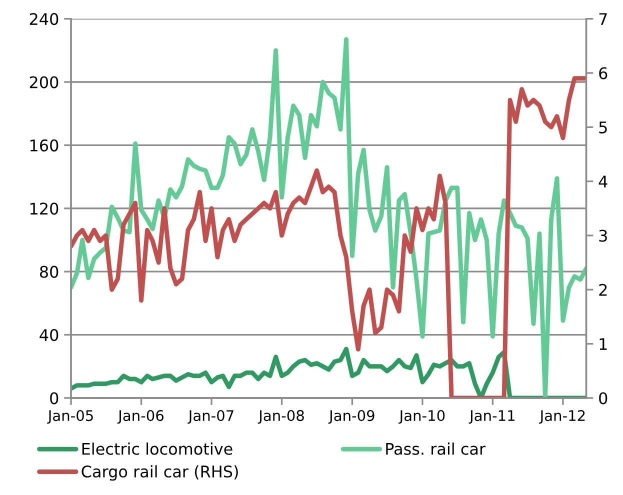 This screenshot has width=623, height=495. I want to click on y2-tick-label: 3, so click(603, 236).